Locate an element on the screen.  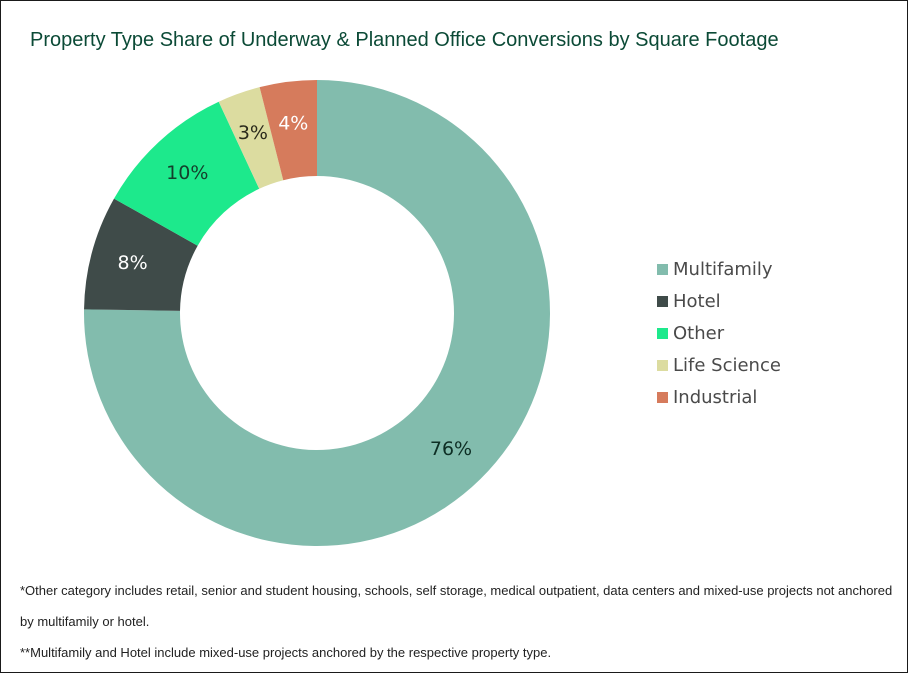
legend-item-hotel: Hotel is located at coordinates (719, 301).